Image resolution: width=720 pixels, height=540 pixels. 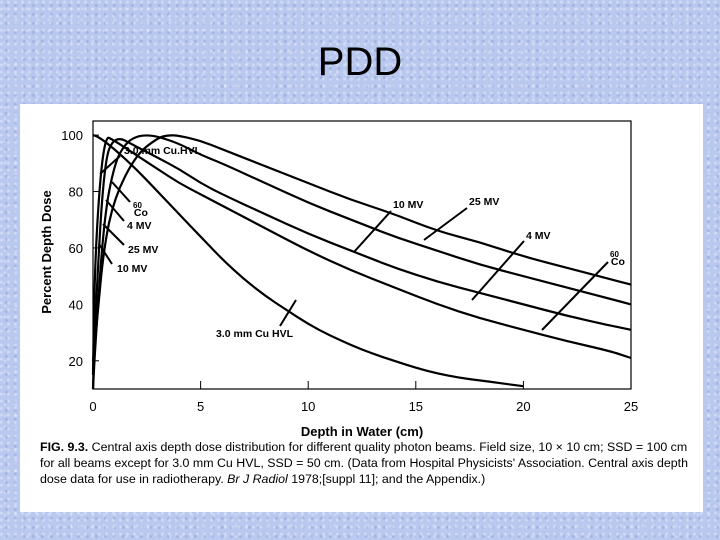 I want to click on slide-title: PDD, so click(x=360, y=62).